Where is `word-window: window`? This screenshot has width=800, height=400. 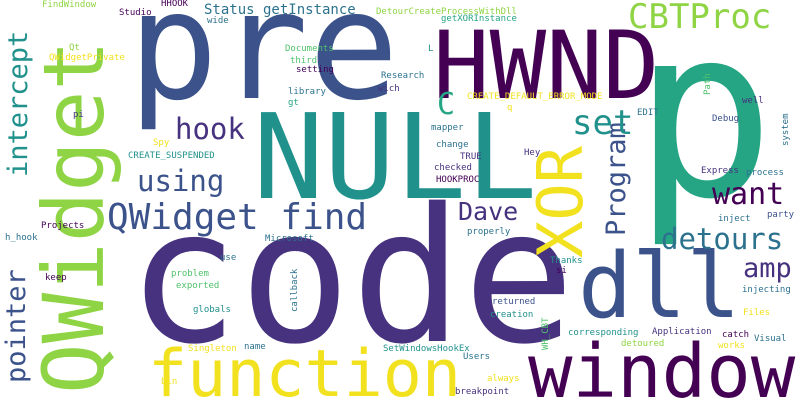
word-window: window is located at coordinates (662, 364).